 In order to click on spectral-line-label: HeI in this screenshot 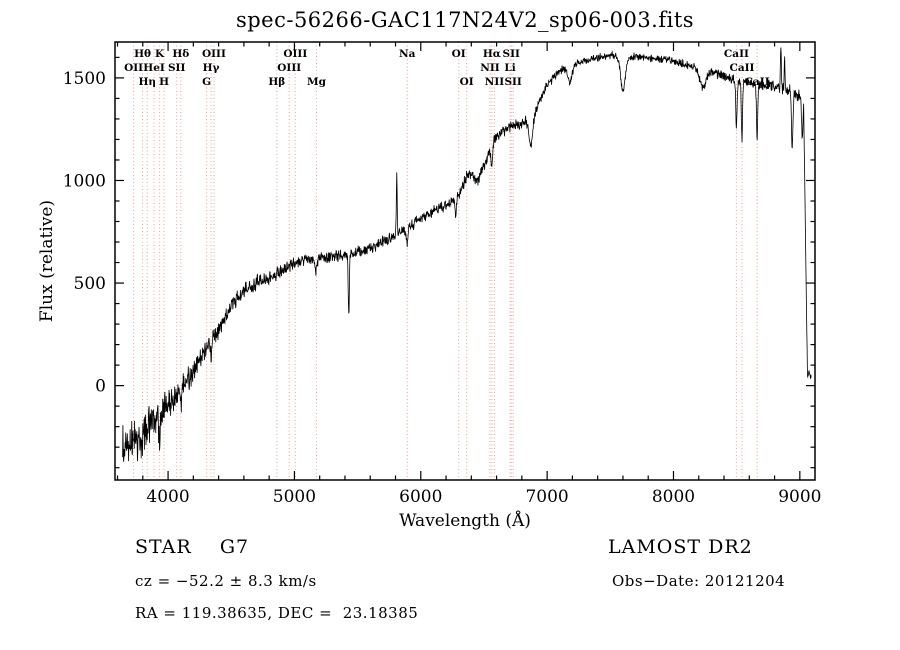, I will do `click(154, 68)`.